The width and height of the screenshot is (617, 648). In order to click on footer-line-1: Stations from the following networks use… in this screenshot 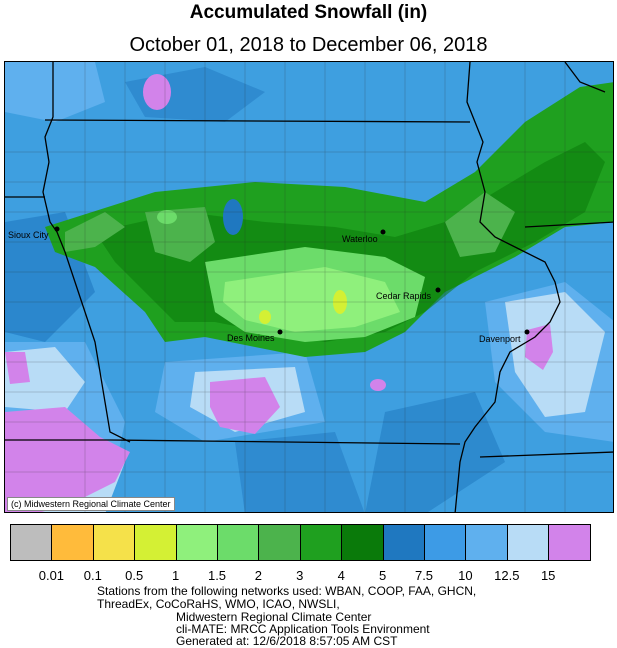, I will do `click(287, 591)`.